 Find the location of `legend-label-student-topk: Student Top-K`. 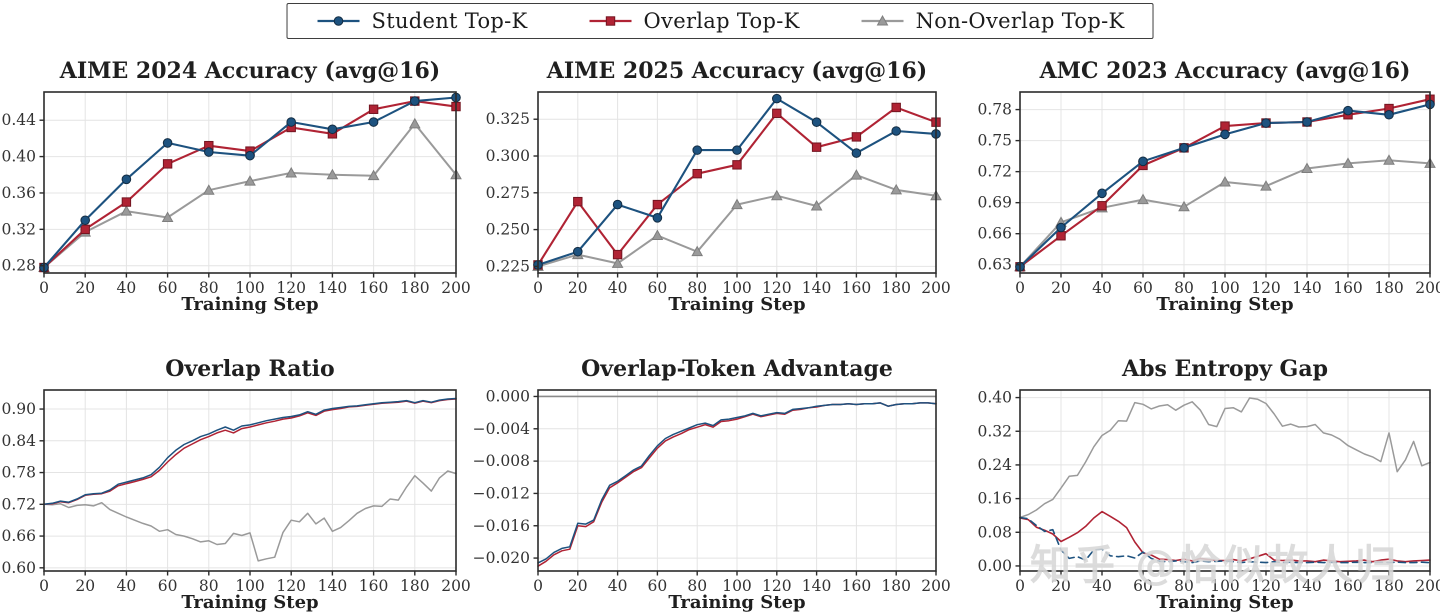

legend-label-student-topk: Student Top-K is located at coordinates (449, 21).